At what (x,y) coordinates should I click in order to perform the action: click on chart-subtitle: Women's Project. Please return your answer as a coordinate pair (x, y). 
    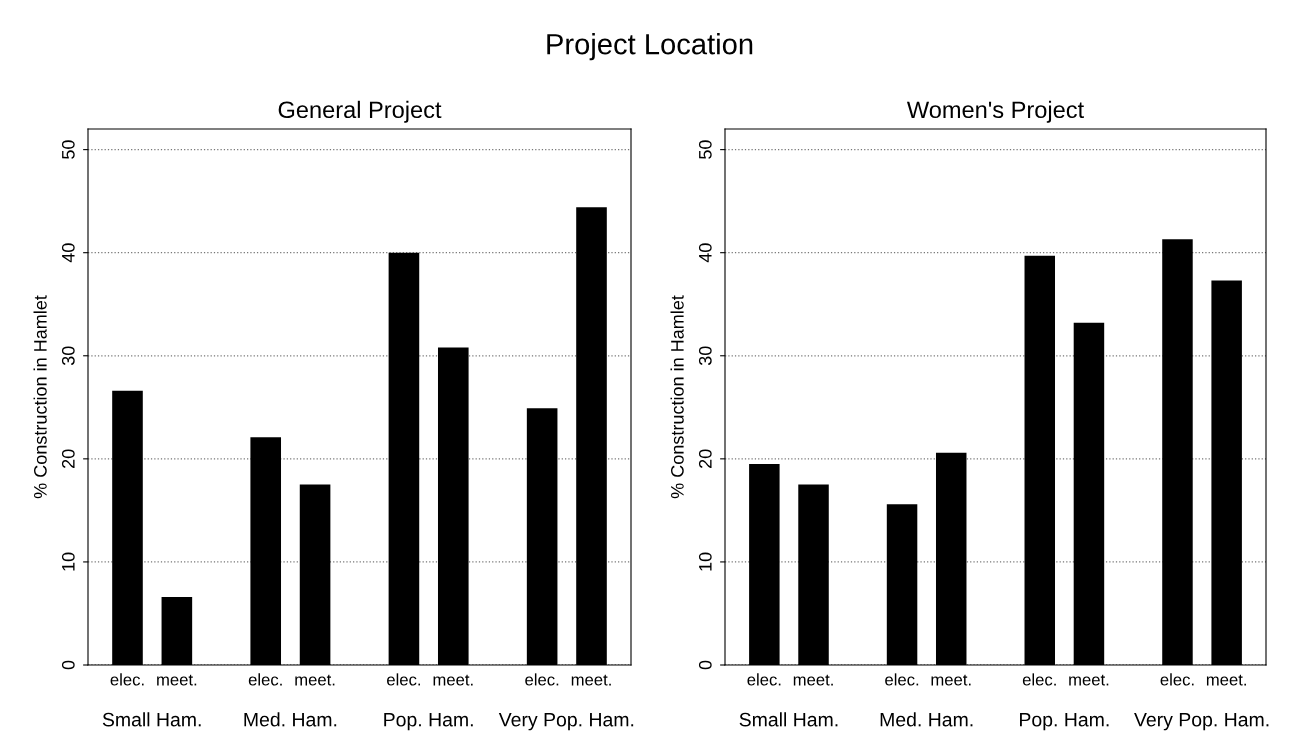
    Looking at the image, I should click on (995, 111).